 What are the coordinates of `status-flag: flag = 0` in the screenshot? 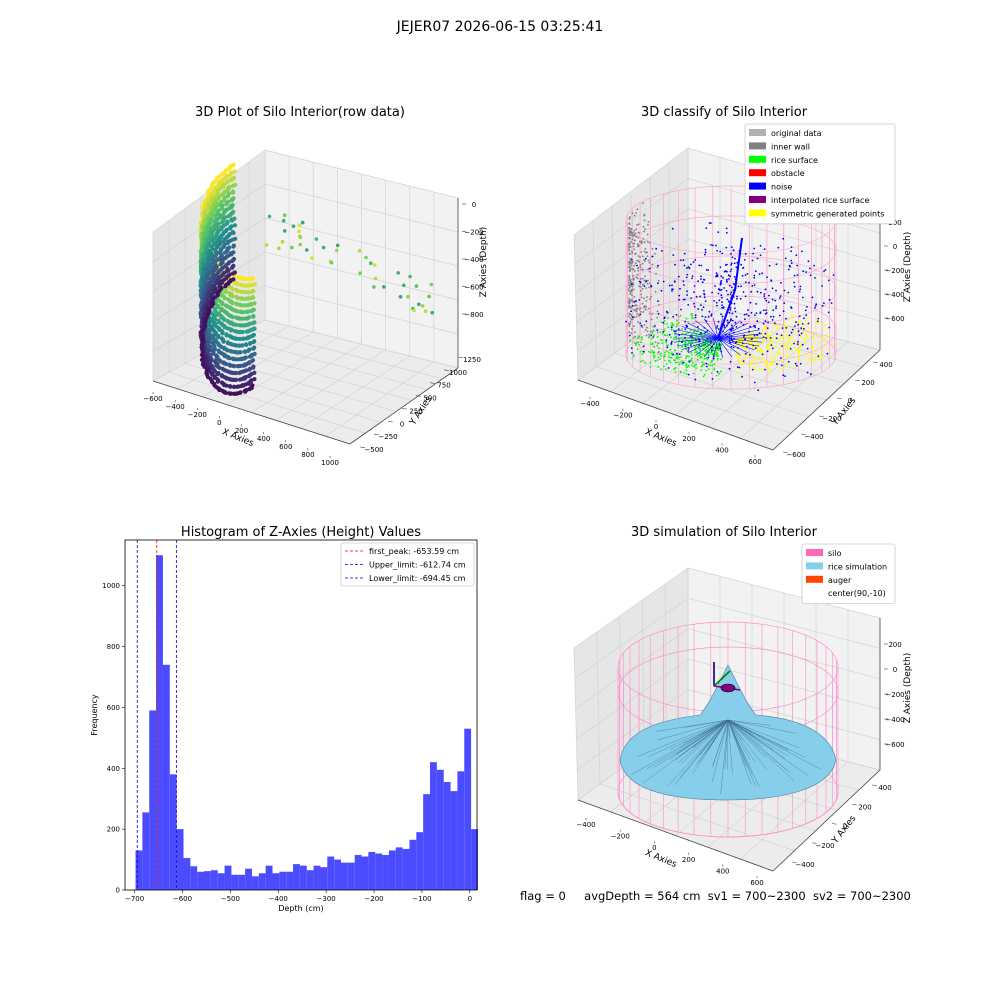 It's located at (543, 896).